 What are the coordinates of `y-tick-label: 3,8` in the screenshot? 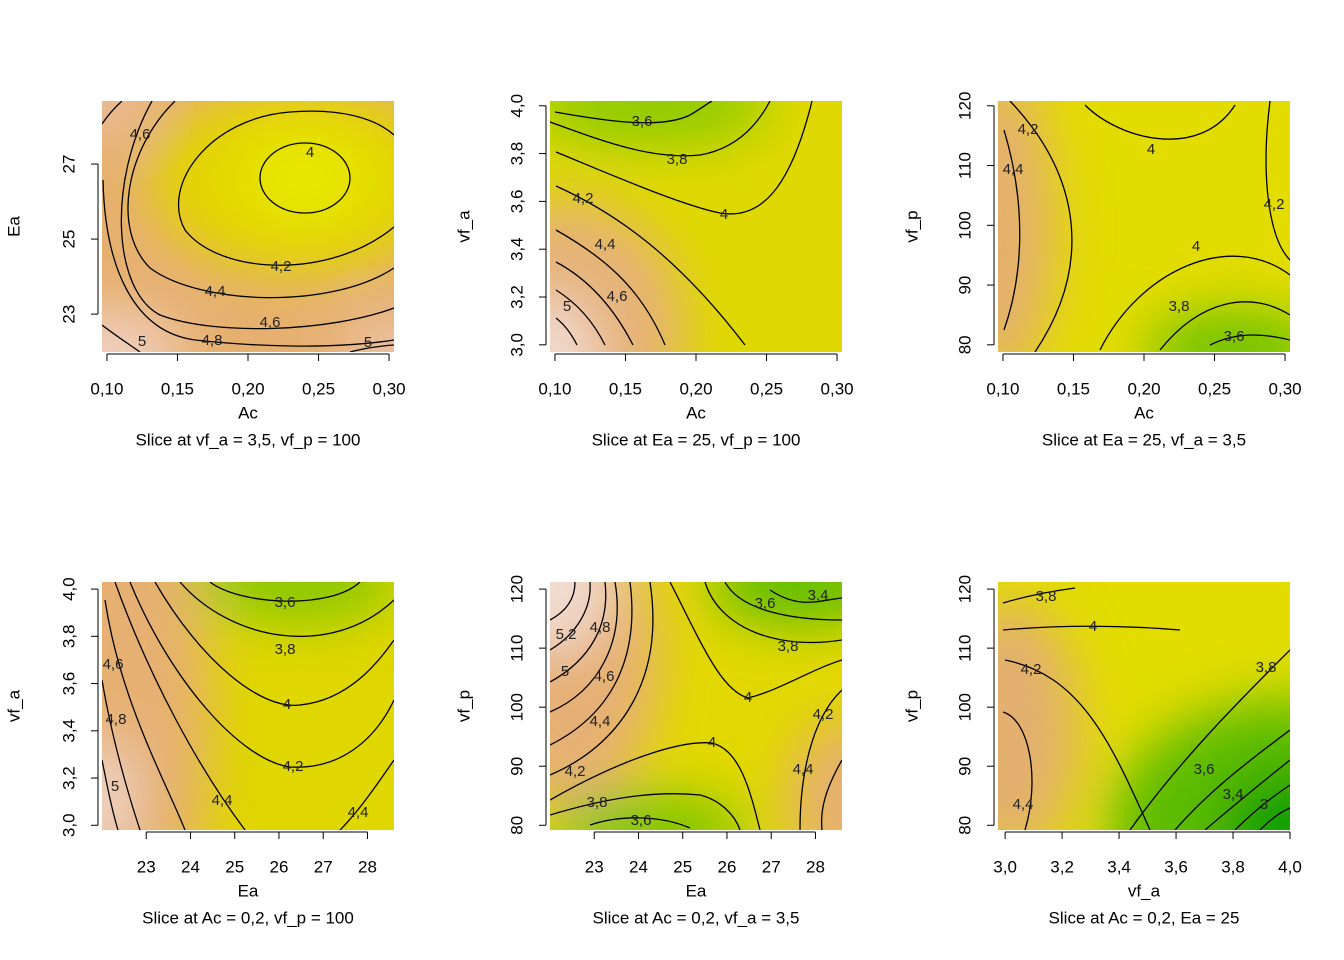 It's located at (68, 637).